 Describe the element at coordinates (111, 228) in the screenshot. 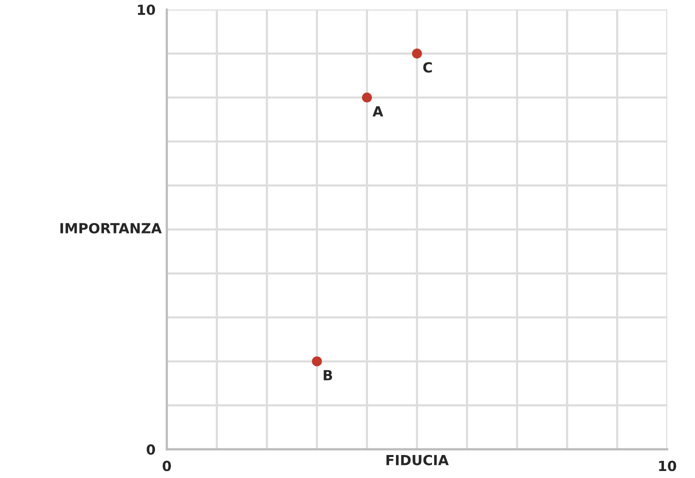

I see `y-axis-title: IMPORTANZA` at that location.